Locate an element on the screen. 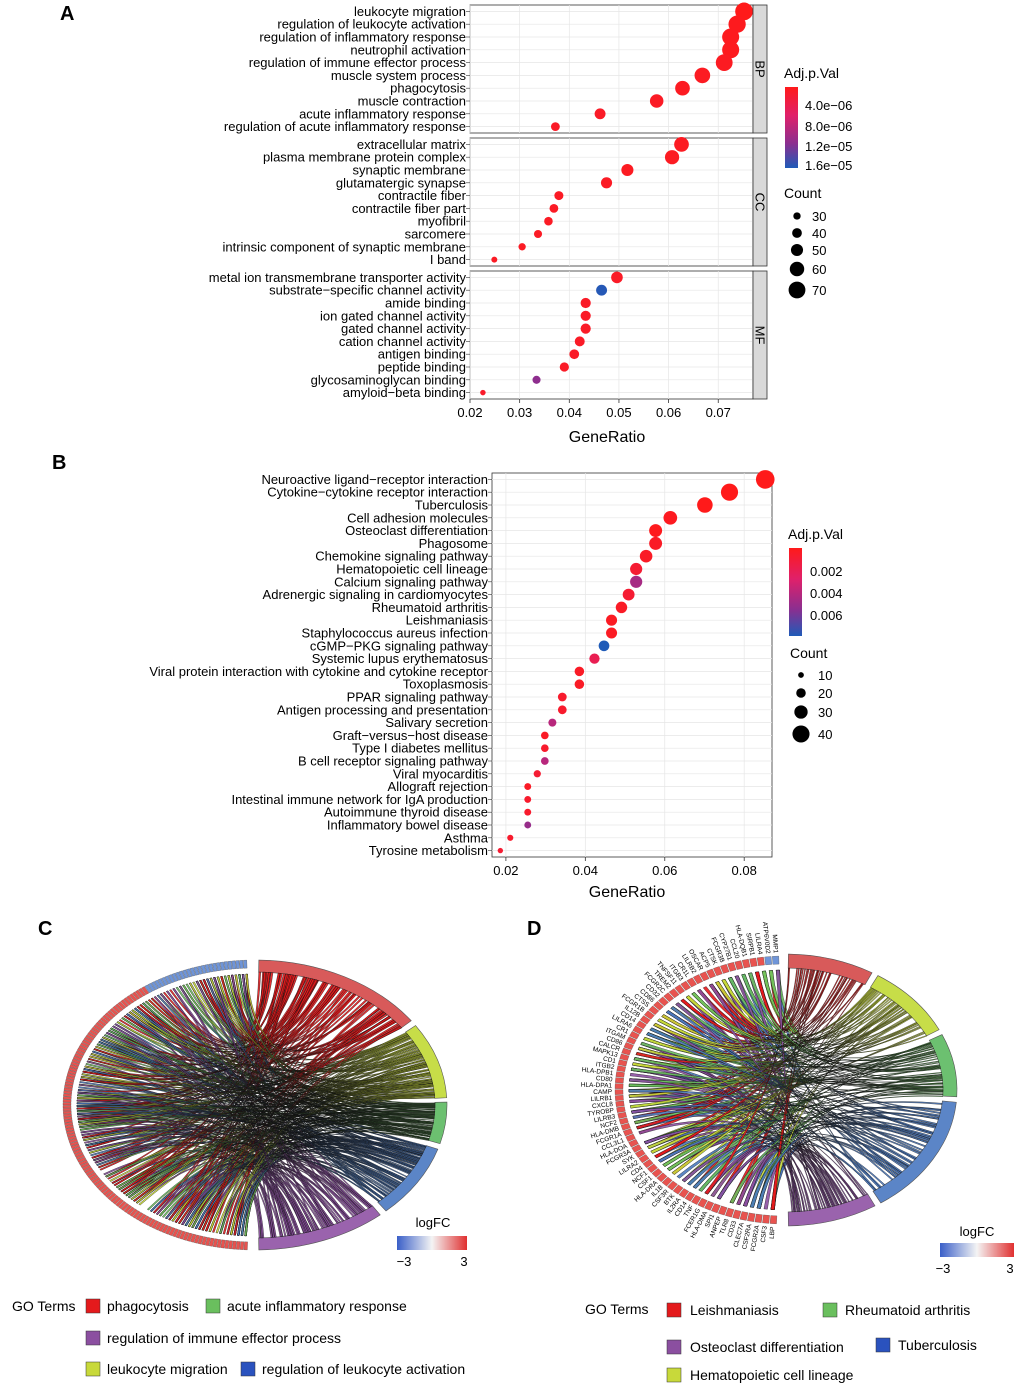 The height and width of the screenshot is (1390, 1020). panel-a-xtick-label: 0.04 is located at coordinates (569, 412).